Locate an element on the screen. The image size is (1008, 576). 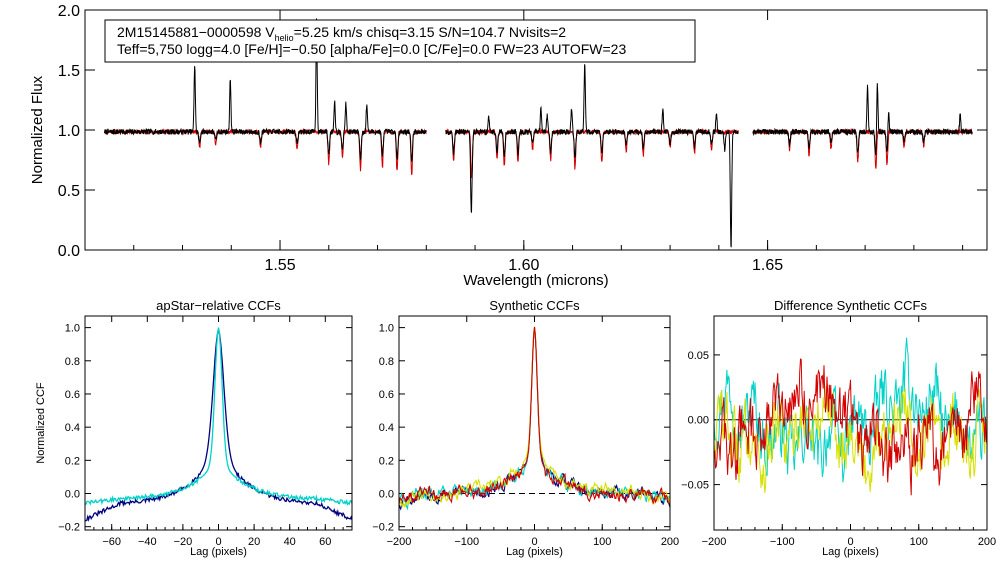
y-tick-label: −0.05 is located at coordinates (695, 486).